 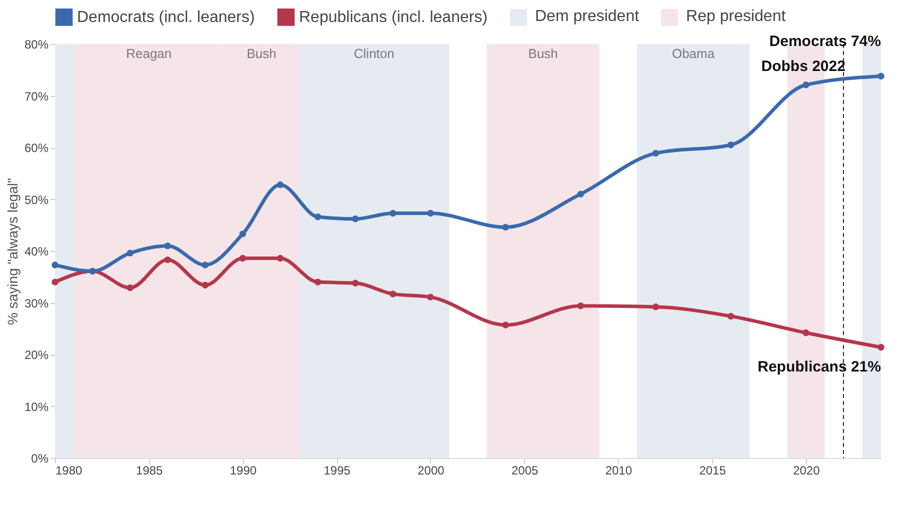 I want to click on band-label: Reagan, so click(x=149, y=53).